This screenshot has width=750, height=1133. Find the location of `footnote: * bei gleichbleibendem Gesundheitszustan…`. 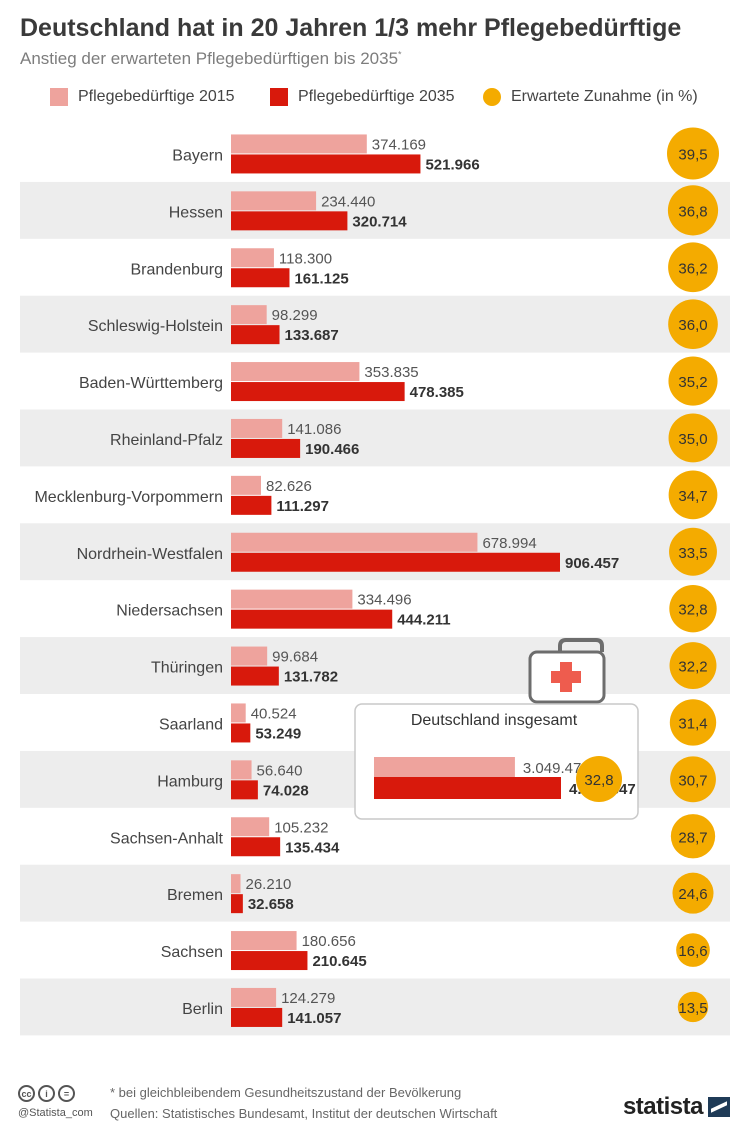

footnote: * bei gleichbleibendem Gesundheitszustan… is located at coordinates (286, 1092).